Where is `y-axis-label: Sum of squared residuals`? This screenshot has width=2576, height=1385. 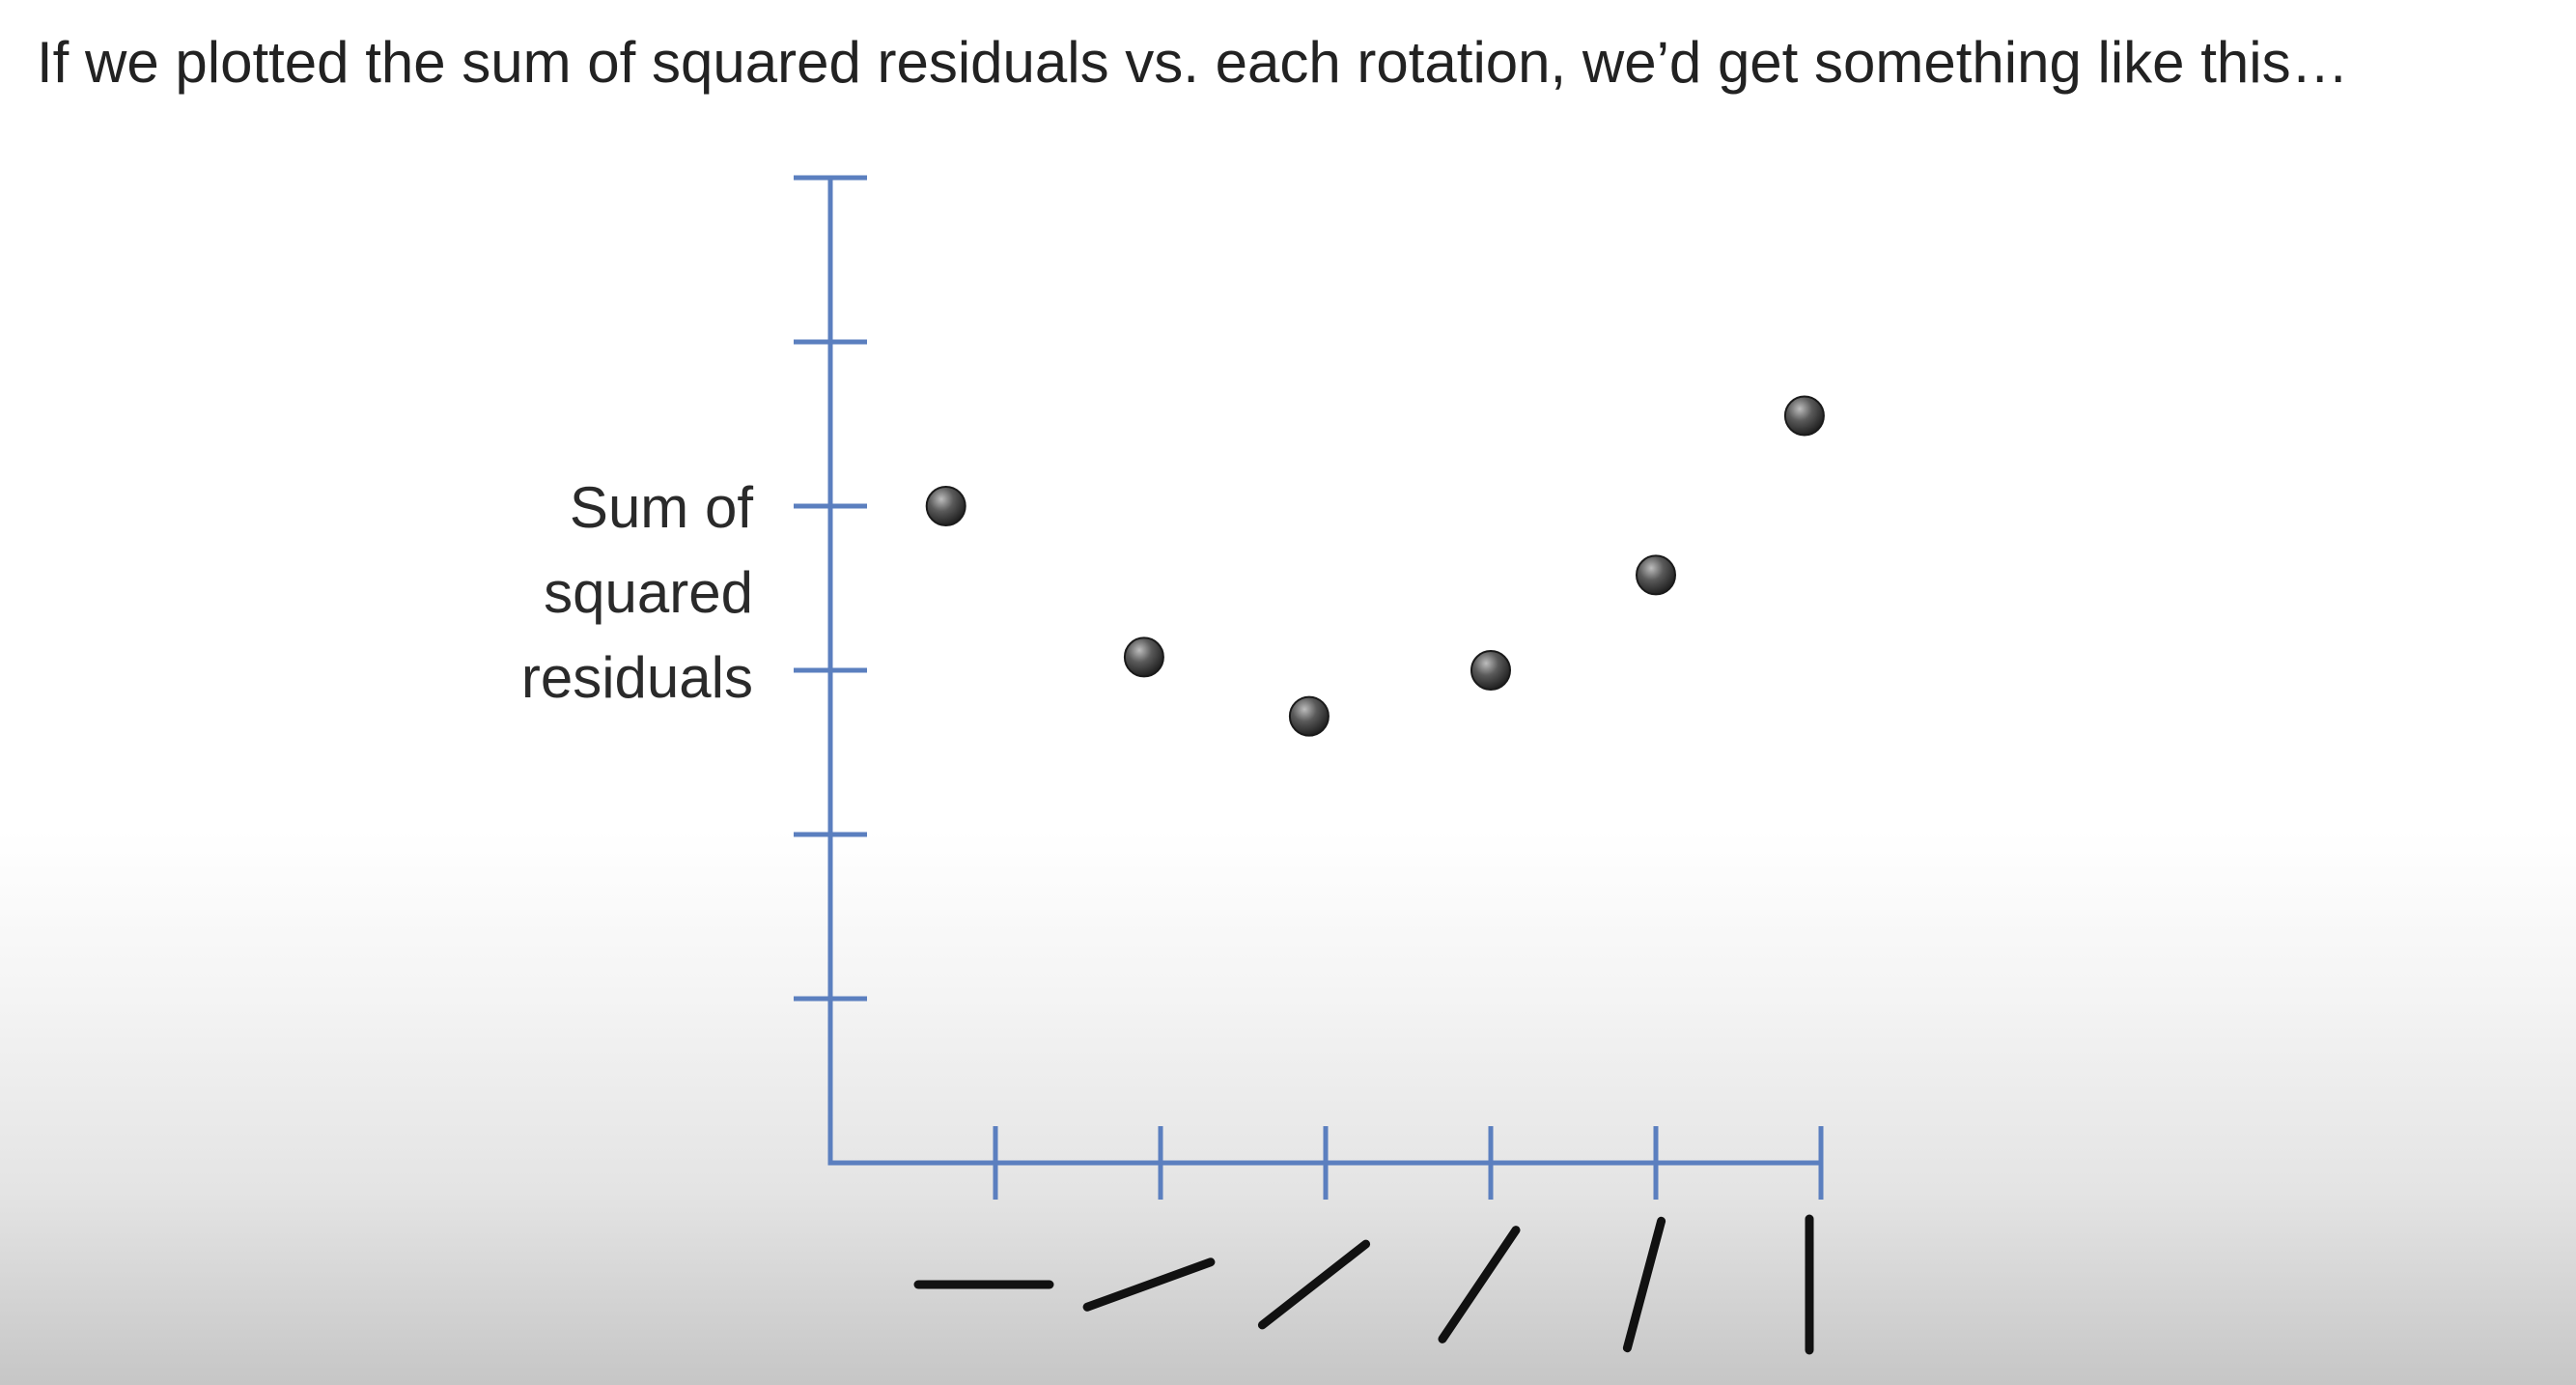 y-axis-label: Sum of squared residuals is located at coordinates (570, 593).